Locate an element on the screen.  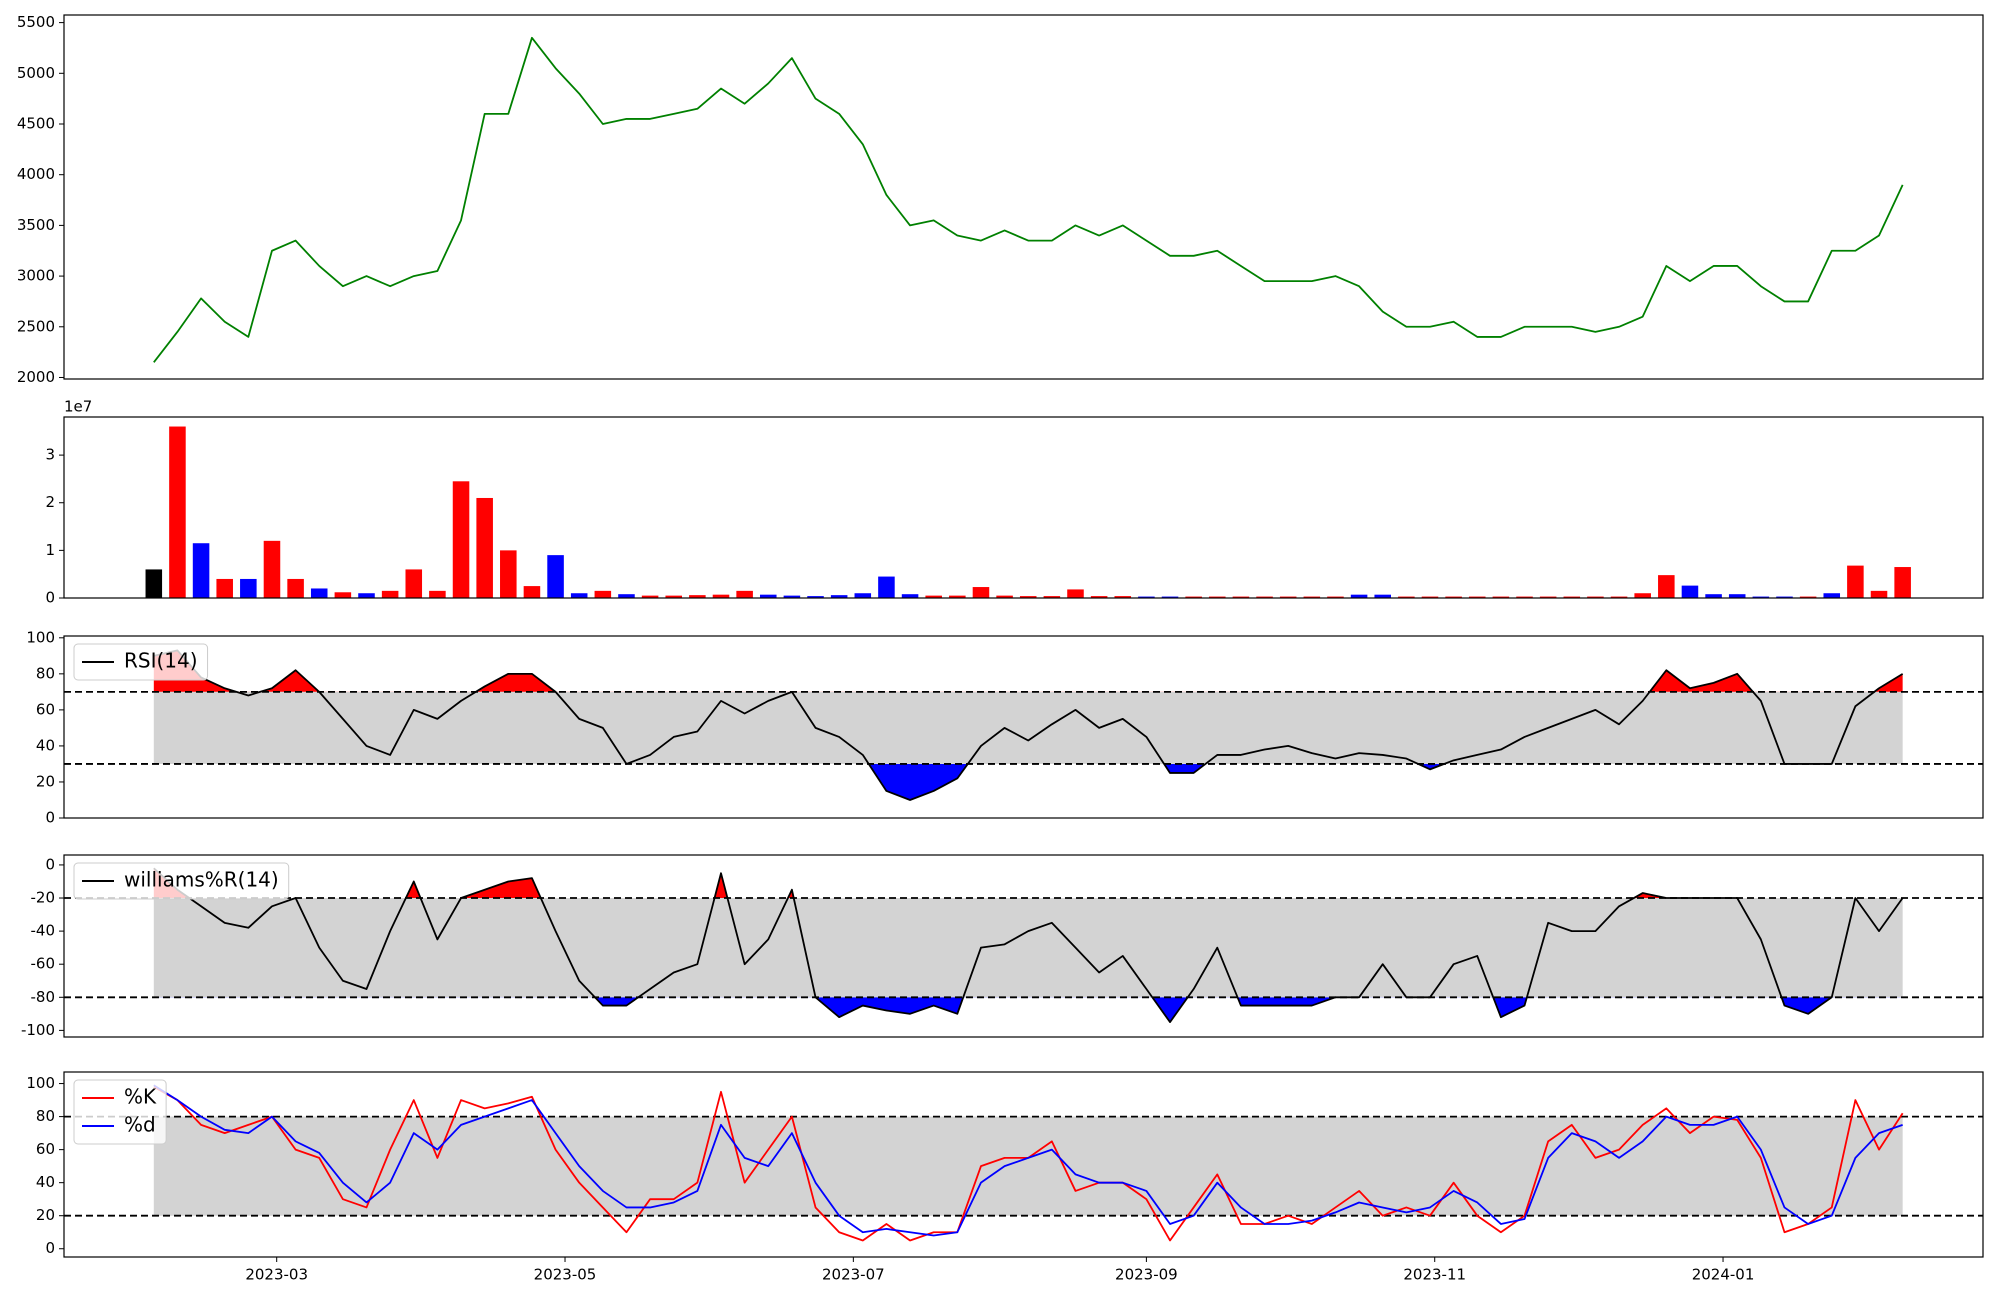
axis-offset-text: 1e7 is located at coordinates (78, 407).